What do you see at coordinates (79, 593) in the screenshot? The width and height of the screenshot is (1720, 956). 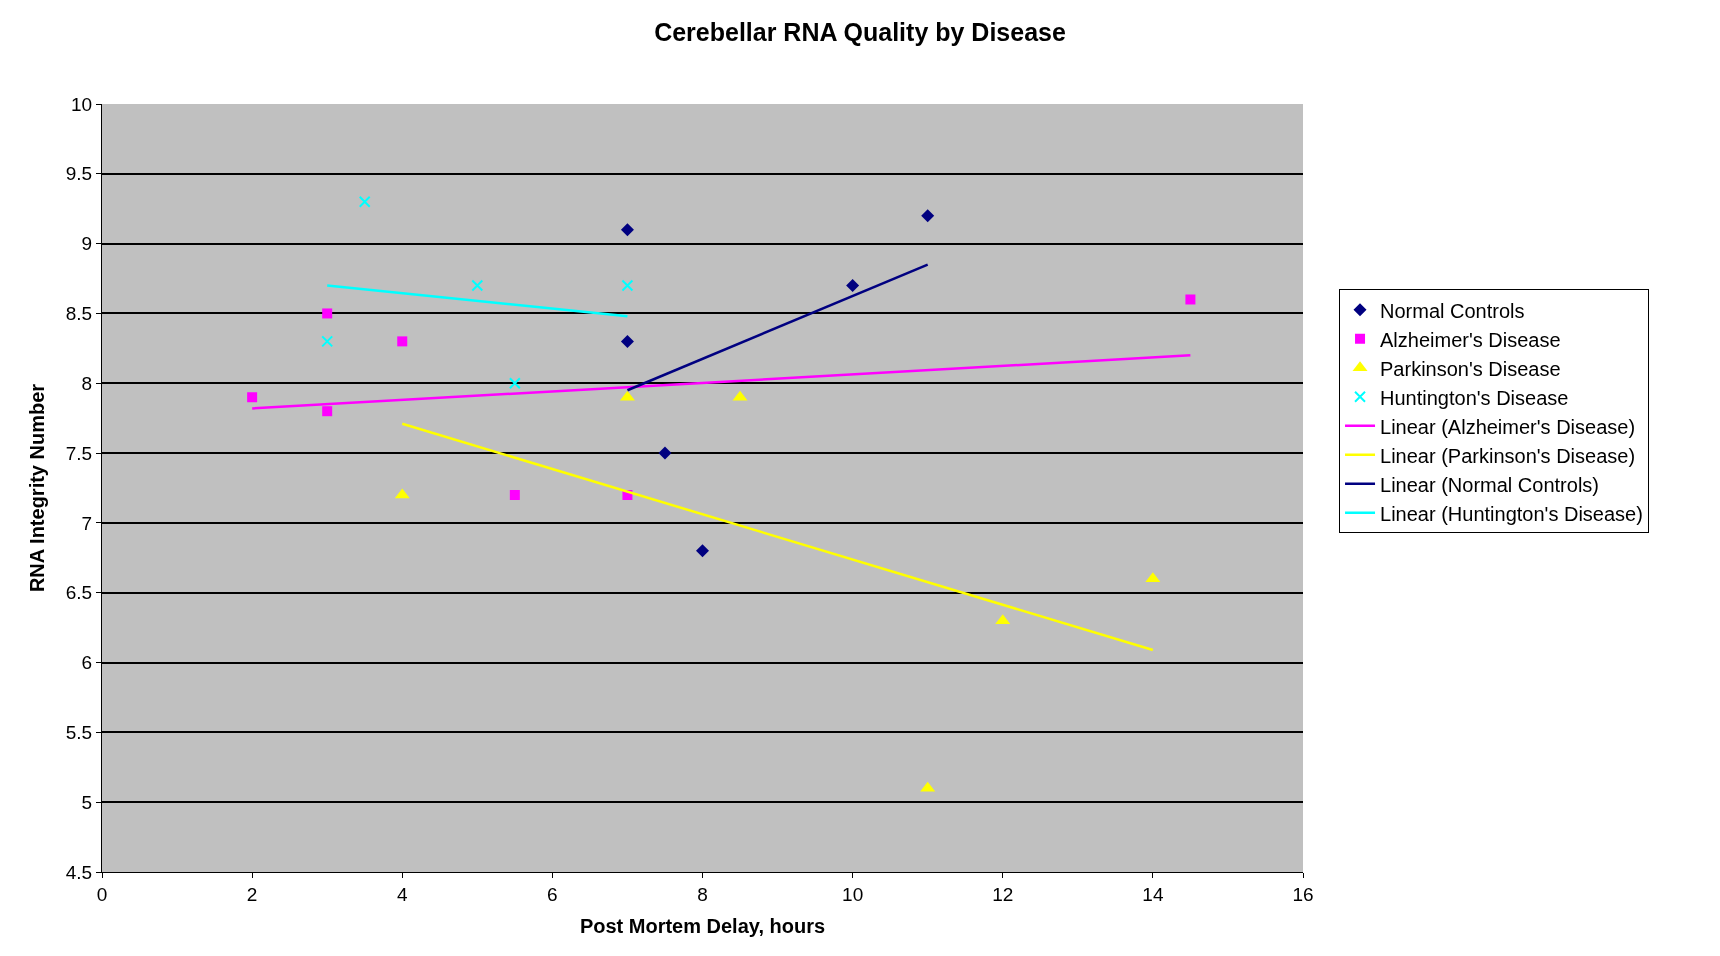 I see `y-tick-label: 6.5` at bounding box center [79, 593].